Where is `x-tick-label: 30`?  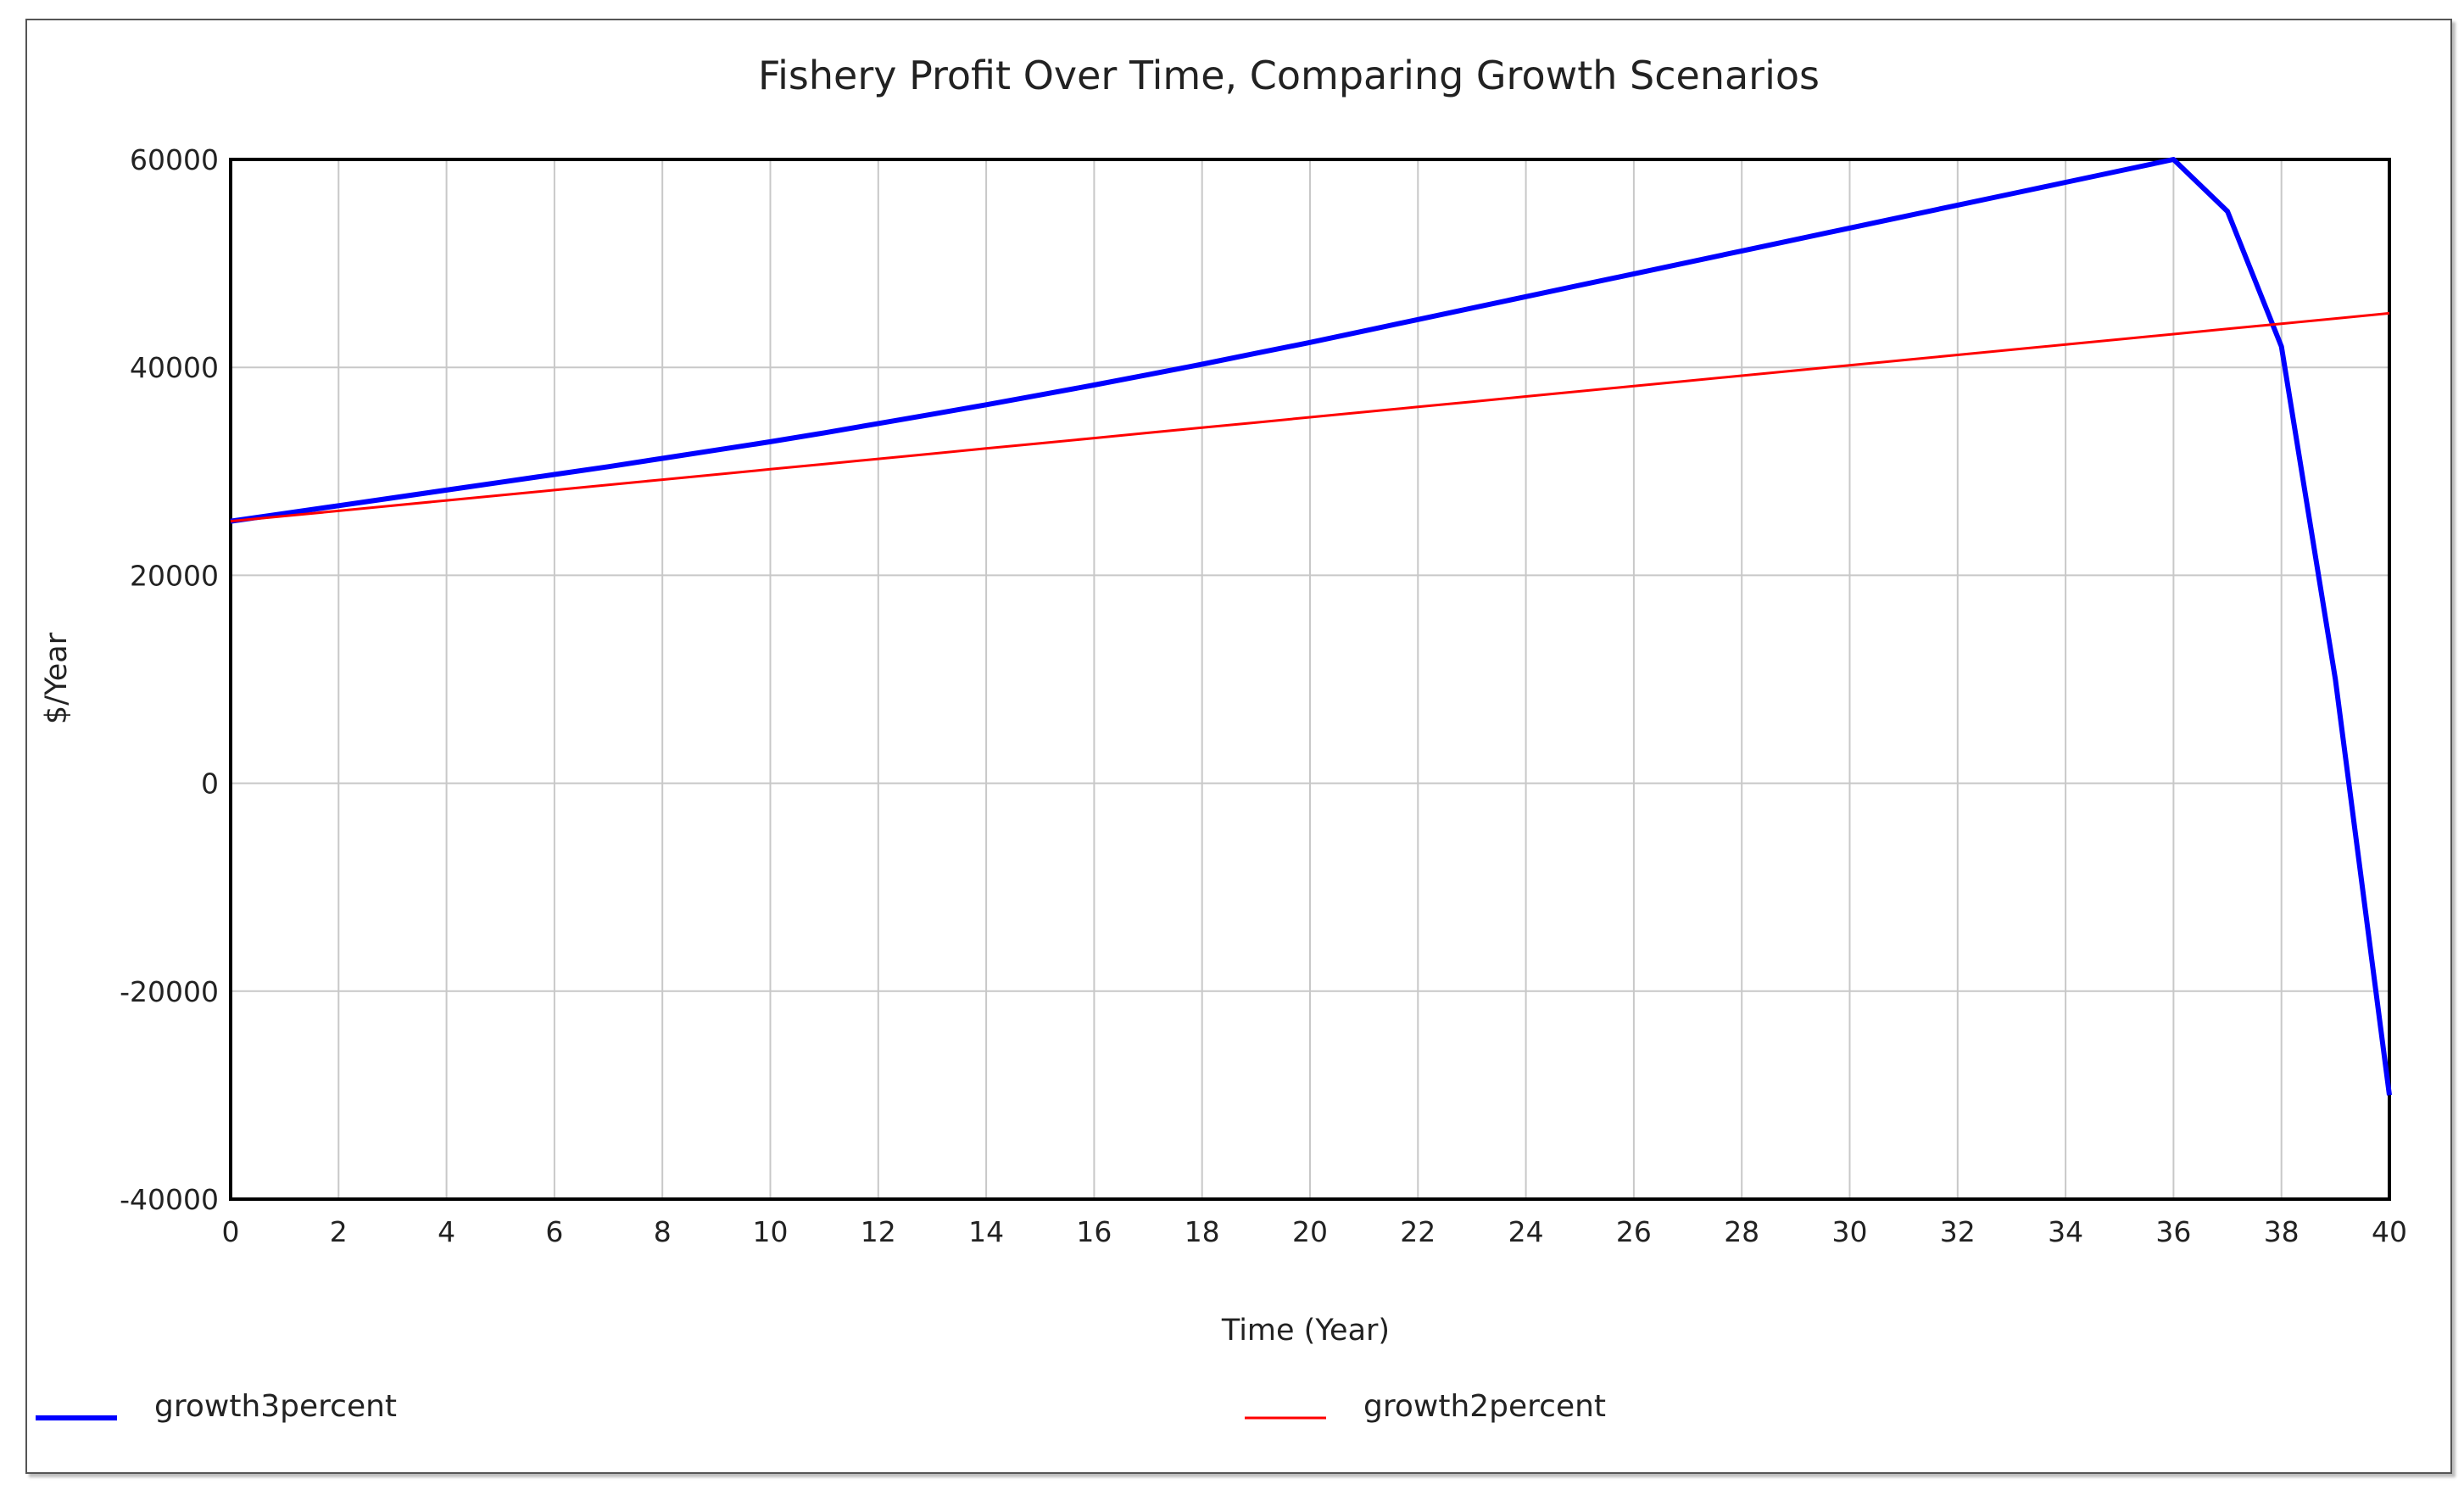
x-tick-label: 30 is located at coordinates (1850, 1231).